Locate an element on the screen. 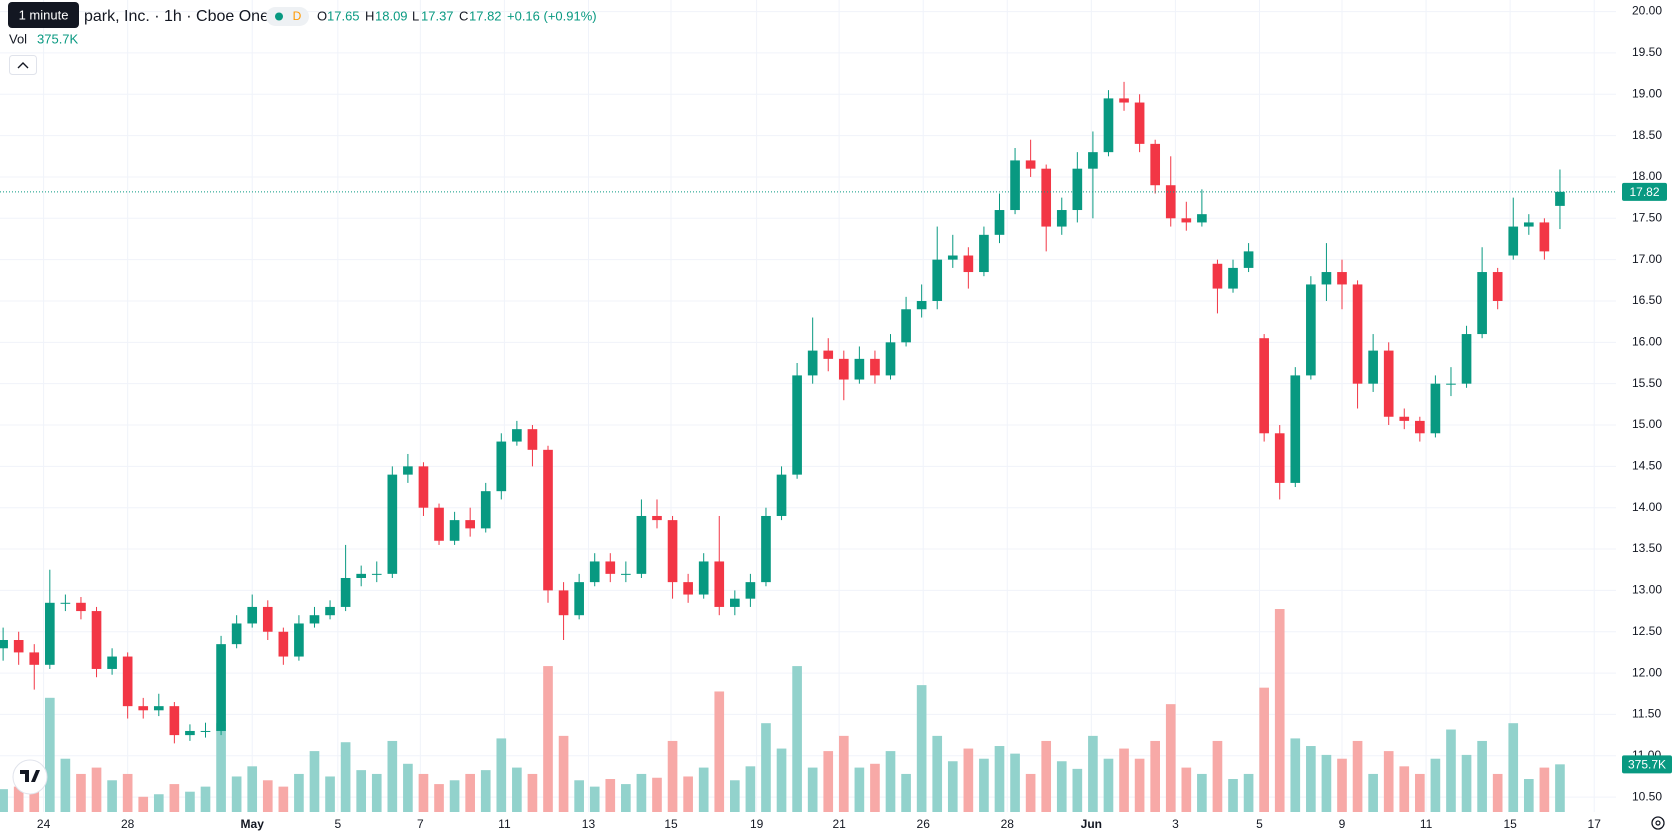 The width and height of the screenshot is (1678, 835). settings-icon is located at coordinates (1658, 823).